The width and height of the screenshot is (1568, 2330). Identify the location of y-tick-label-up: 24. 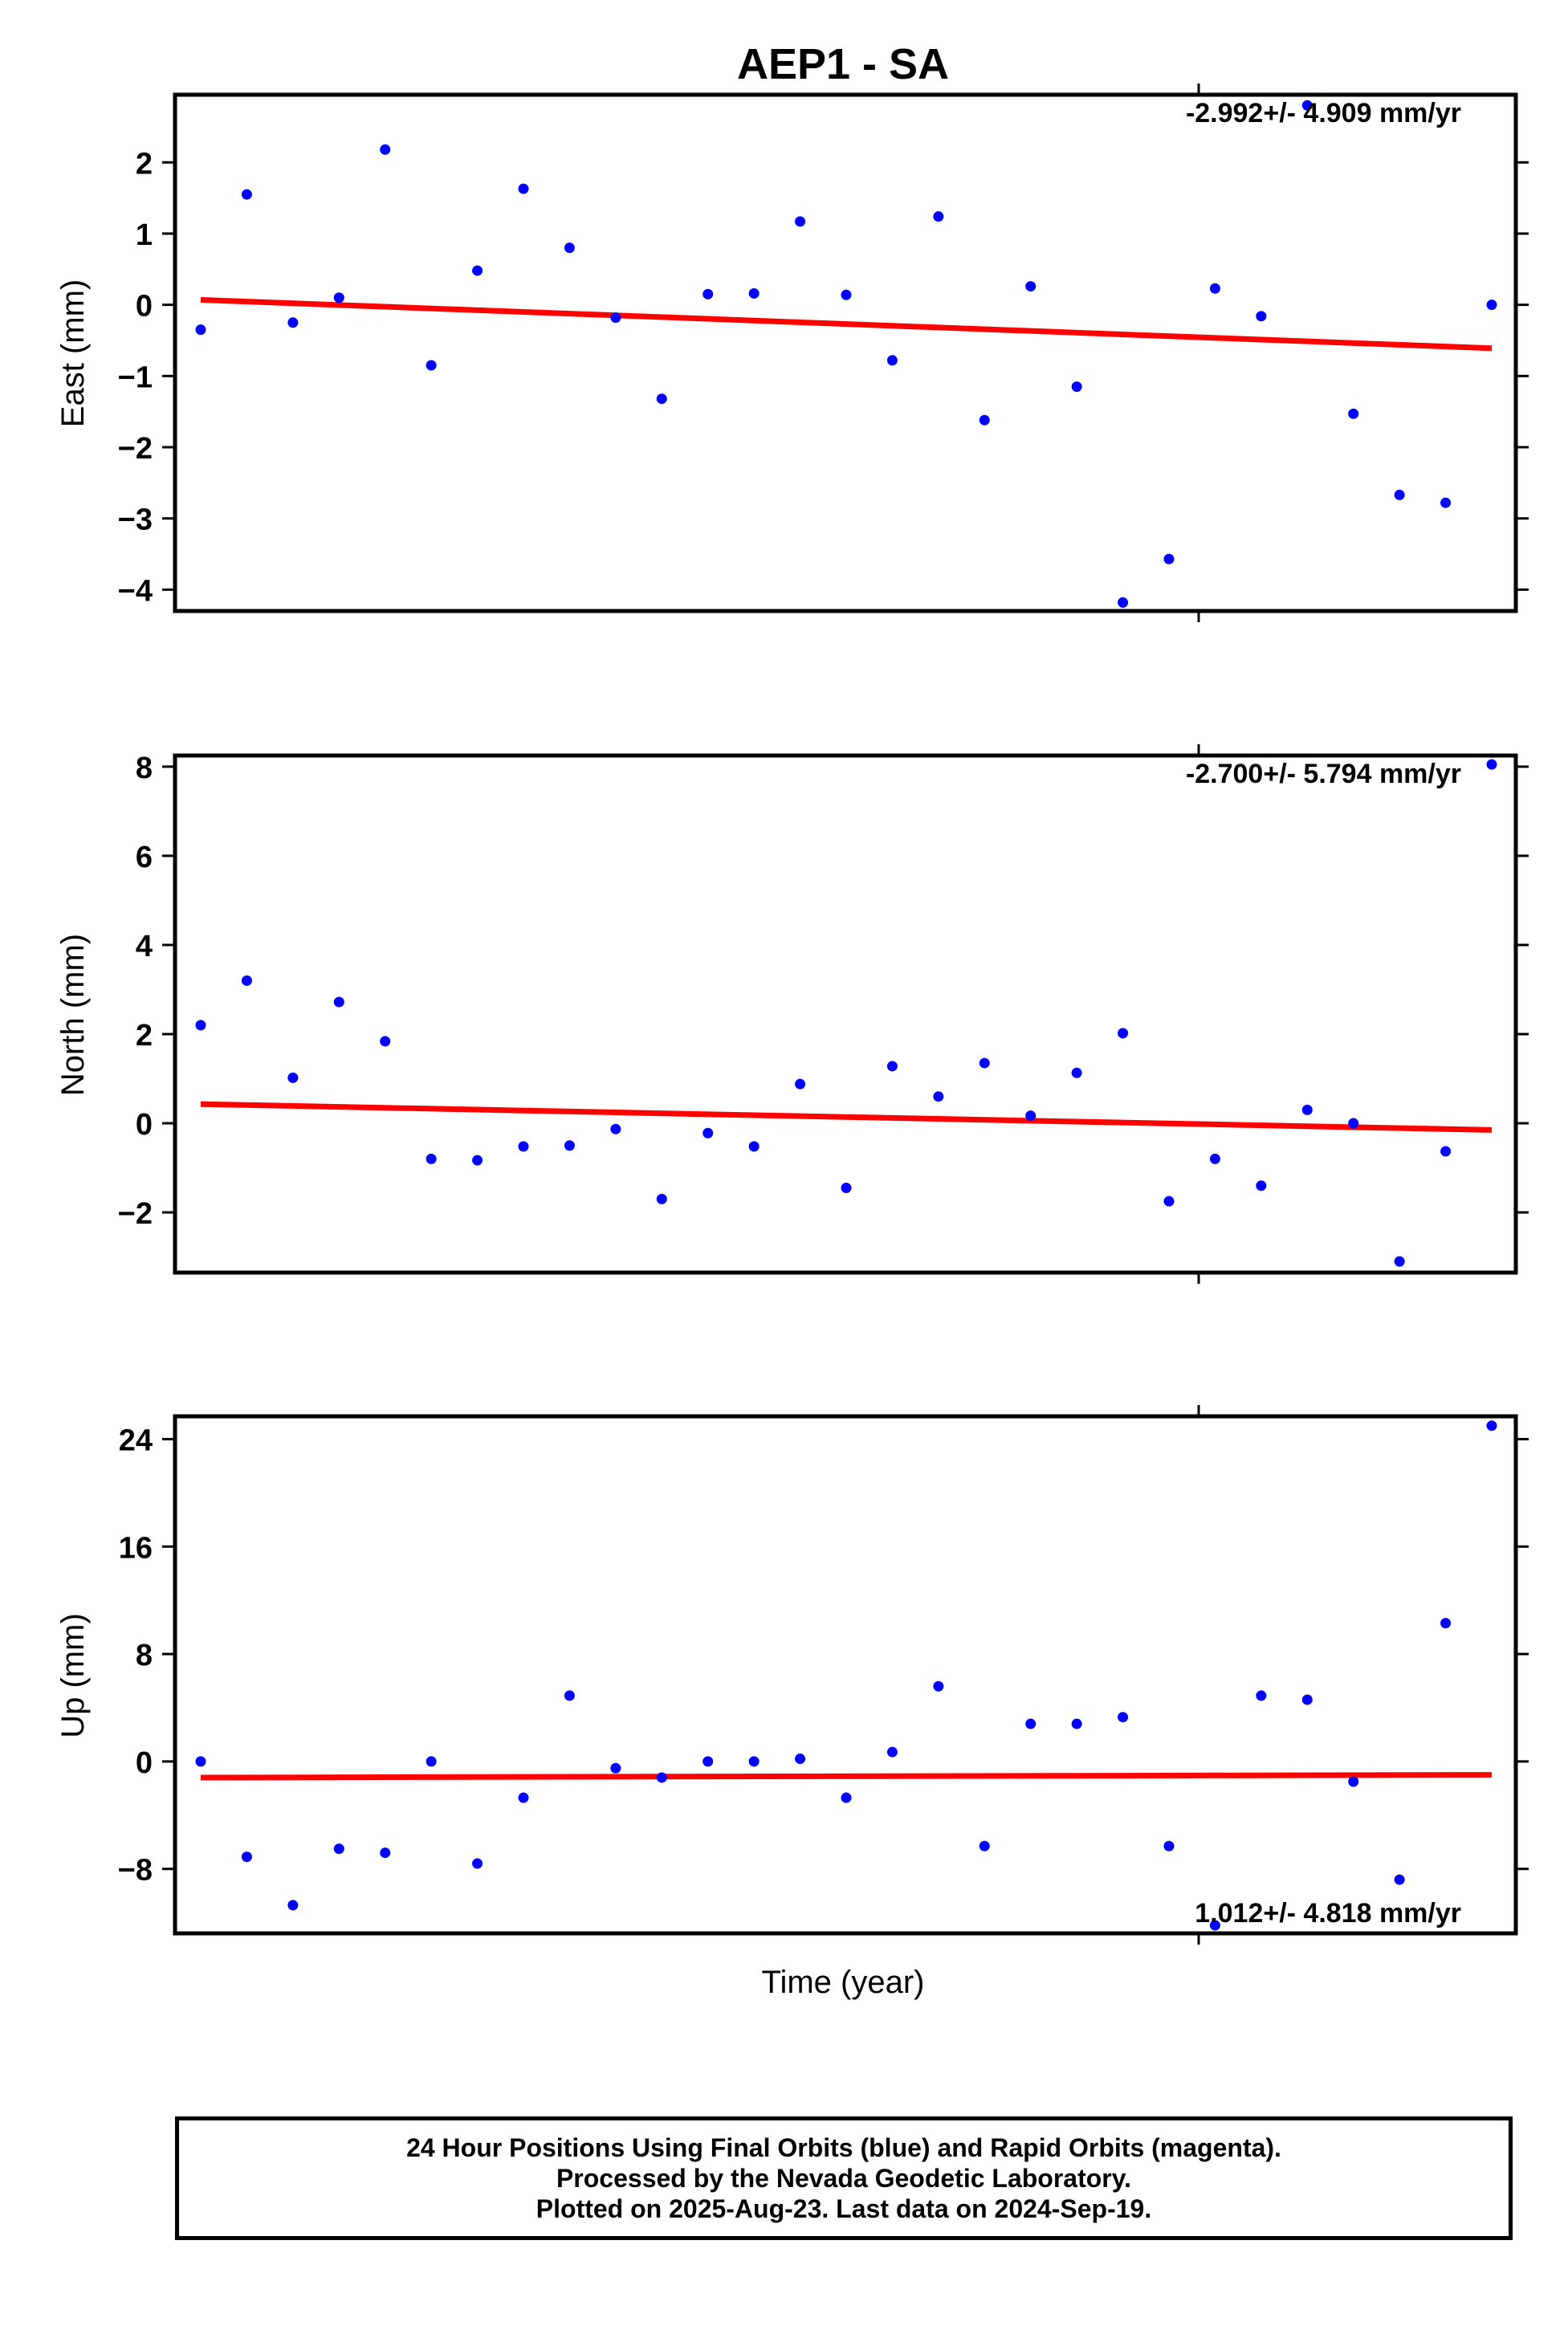
(136, 1440).